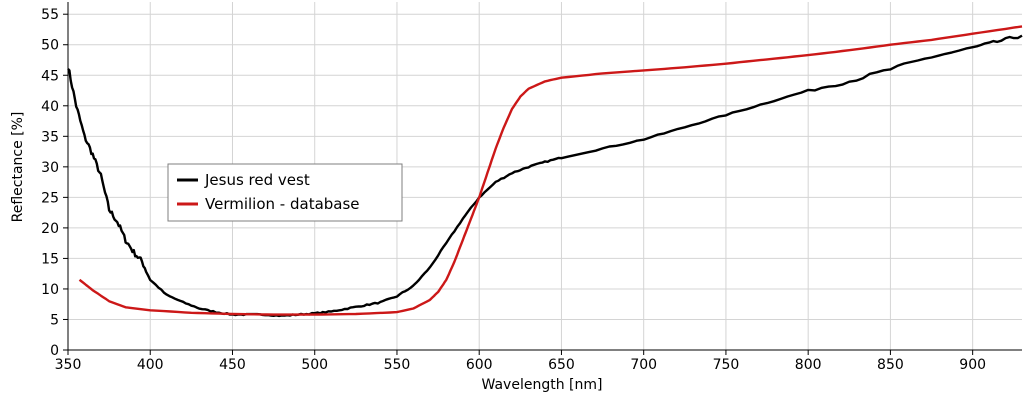 The image size is (1024, 400). I want to click on y-tick-label-30: 30, so click(50, 168).